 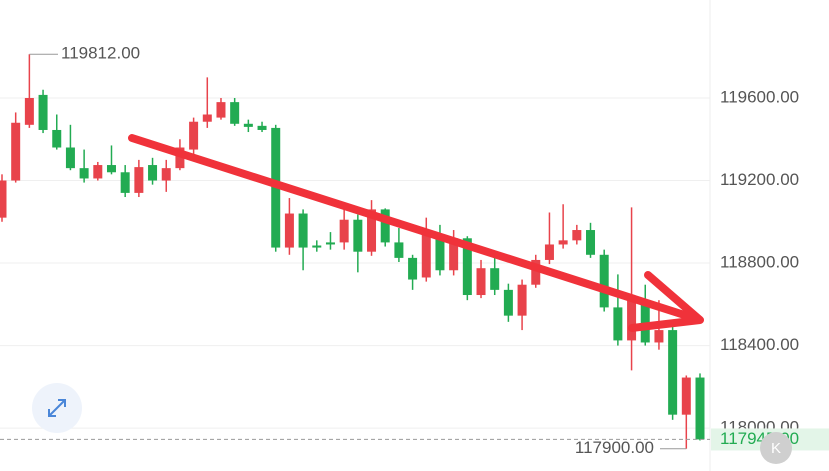 What do you see at coordinates (759, 344) in the screenshot?
I see `y-tick-label: 118400.00` at bounding box center [759, 344].